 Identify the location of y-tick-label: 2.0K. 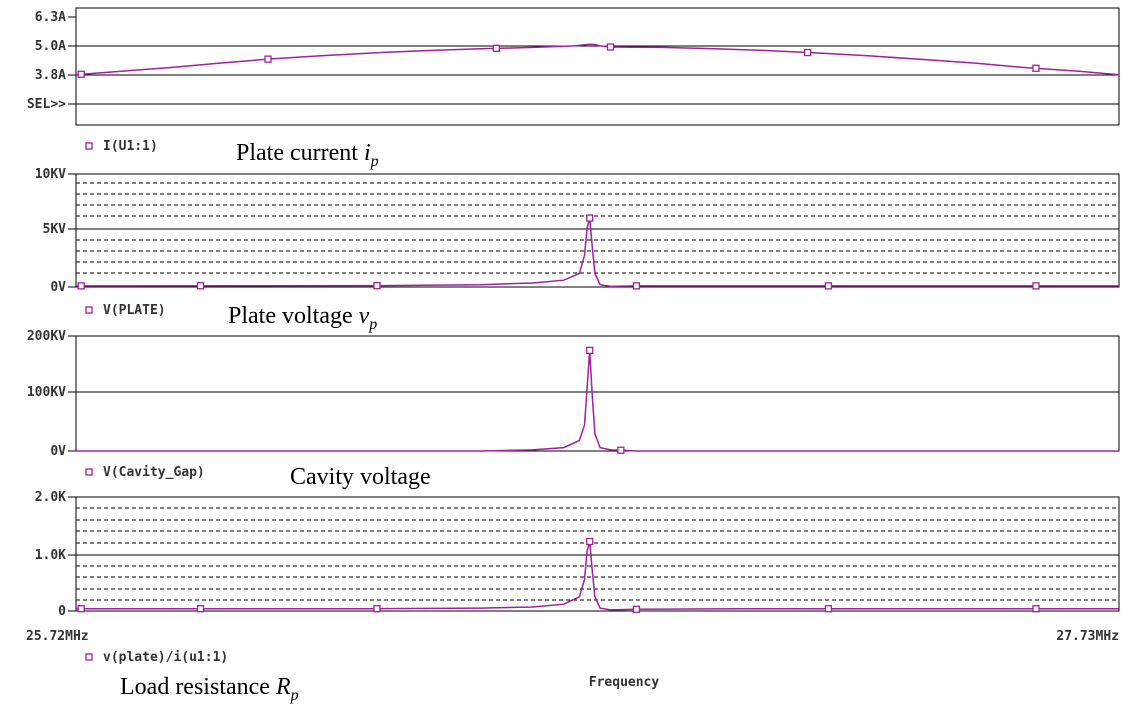
(50, 497).